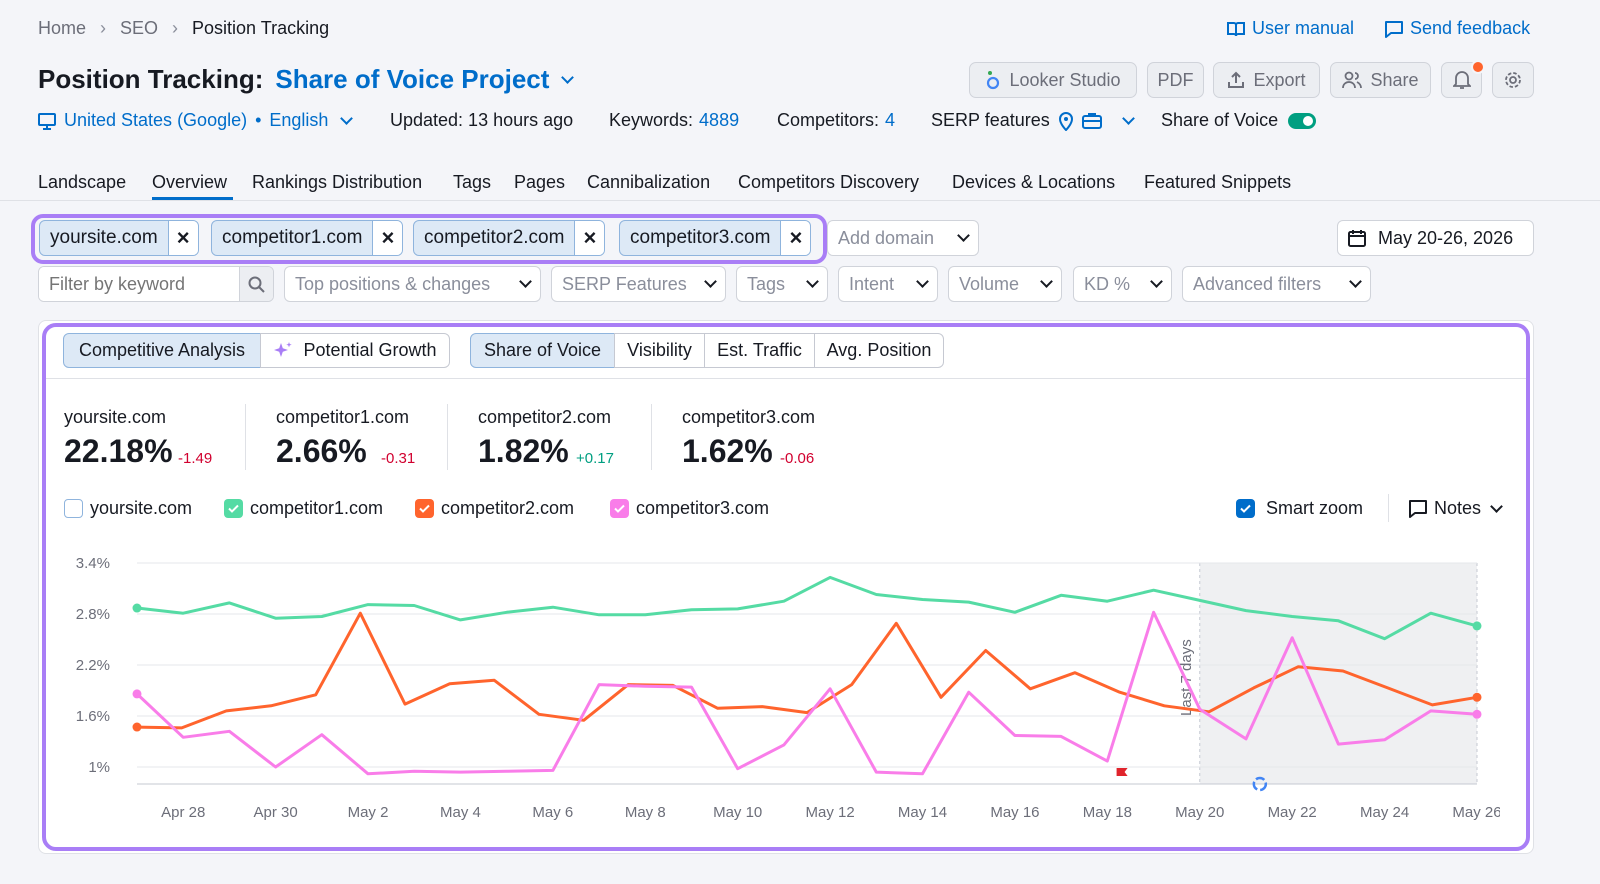 This screenshot has height=884, width=1600. What do you see at coordinates (137, 608) in the screenshot?
I see `series-start-point` at bounding box center [137, 608].